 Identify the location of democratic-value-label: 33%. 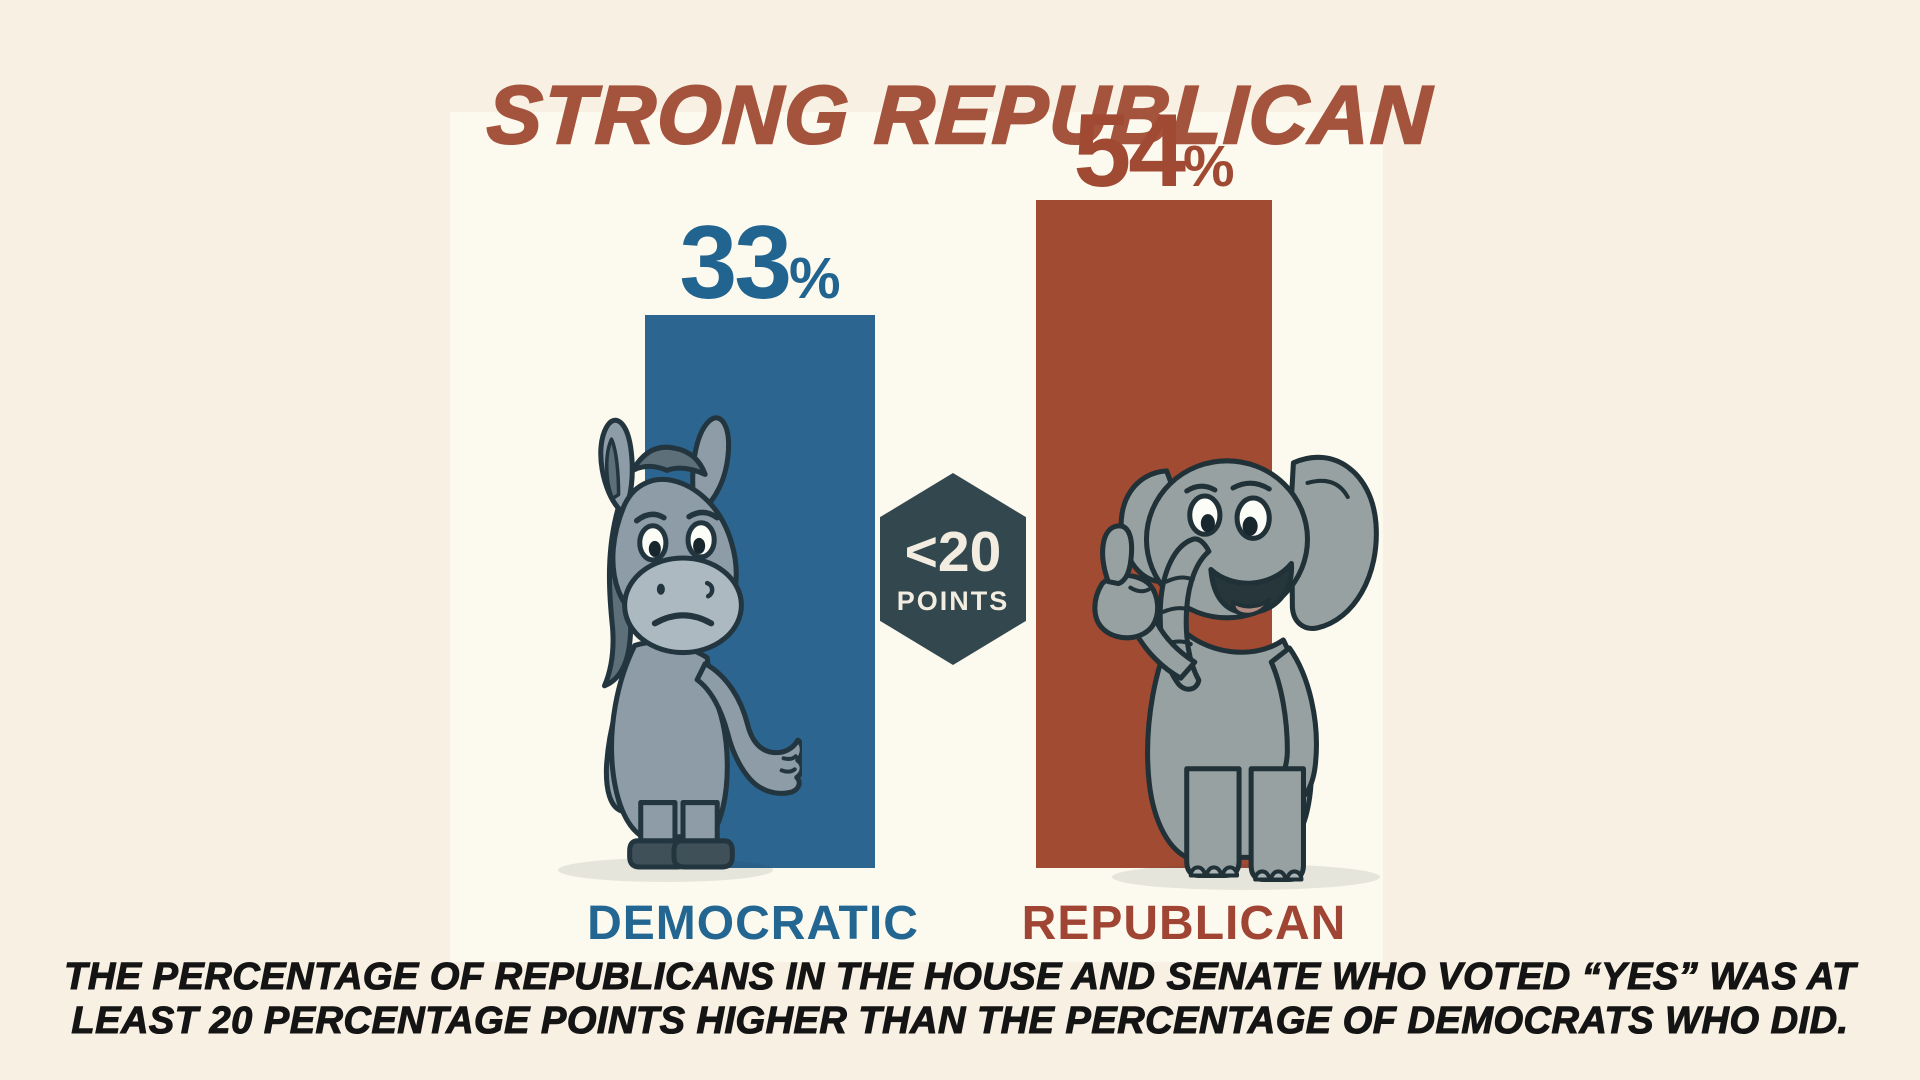
(760, 263).